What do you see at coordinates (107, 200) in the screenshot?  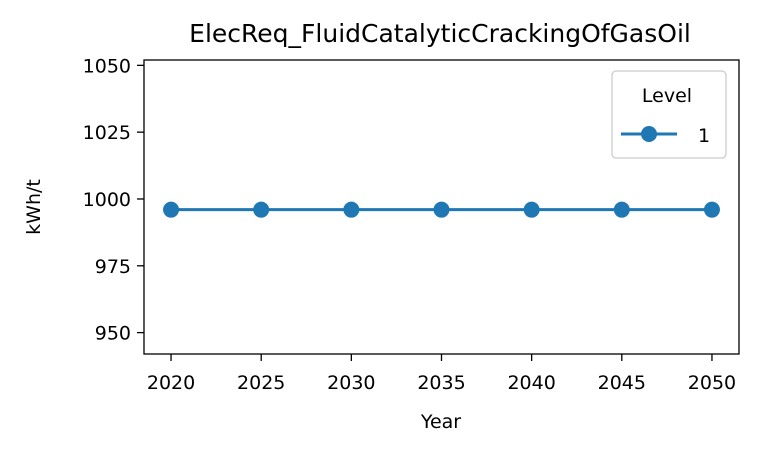 I see `y-tick-label: 1000` at bounding box center [107, 200].